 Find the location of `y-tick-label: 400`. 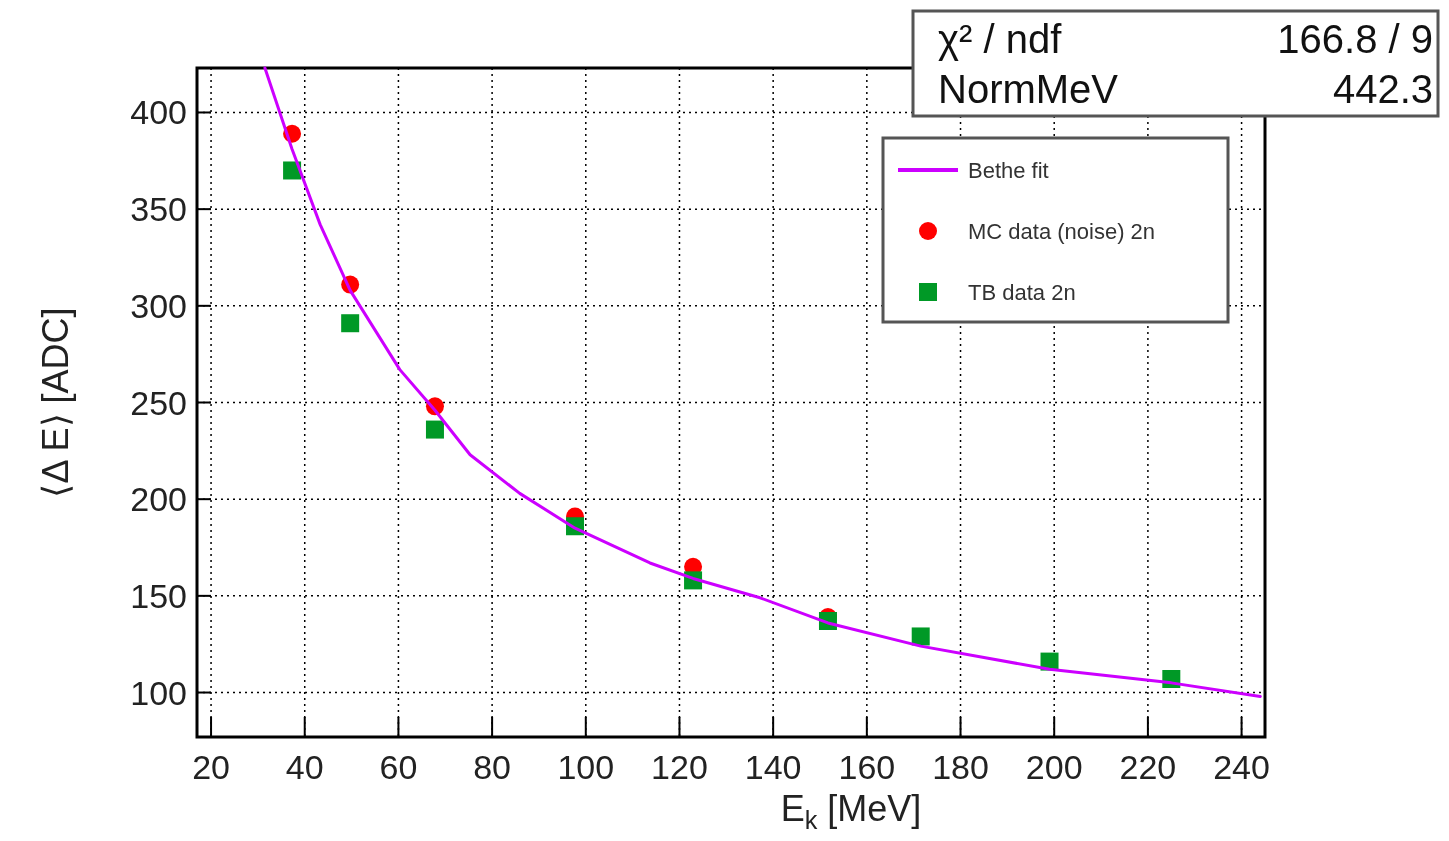

y-tick-label: 400 is located at coordinates (158, 112).